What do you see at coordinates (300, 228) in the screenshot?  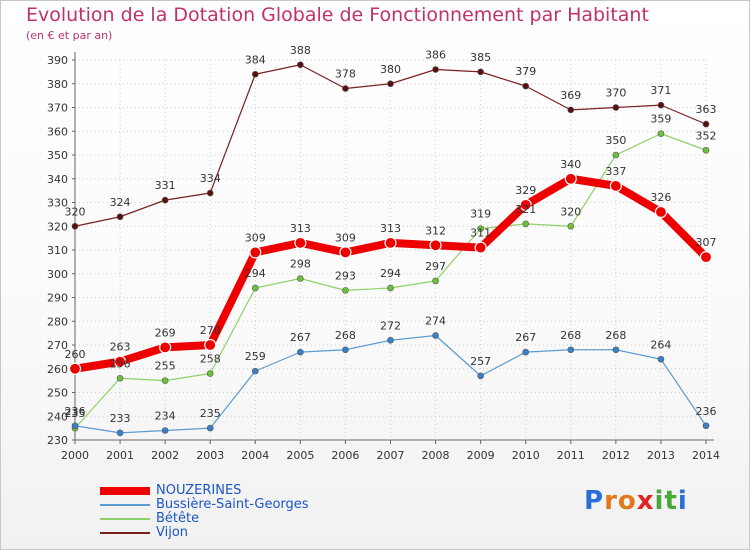 I see `data-label-nouzerines-2005: 313` at bounding box center [300, 228].